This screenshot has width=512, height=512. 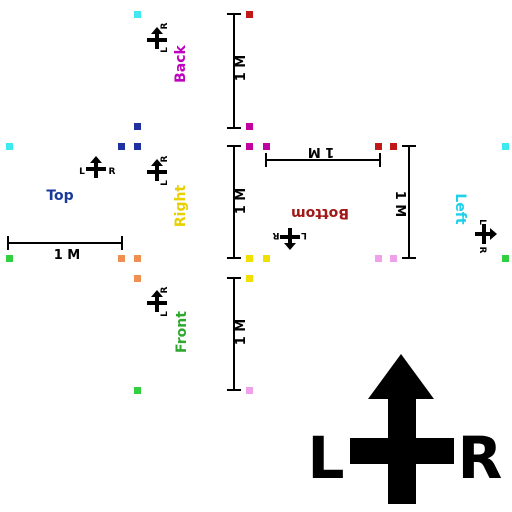 I want to click on scale-bar-right, so click(x=234, y=202).